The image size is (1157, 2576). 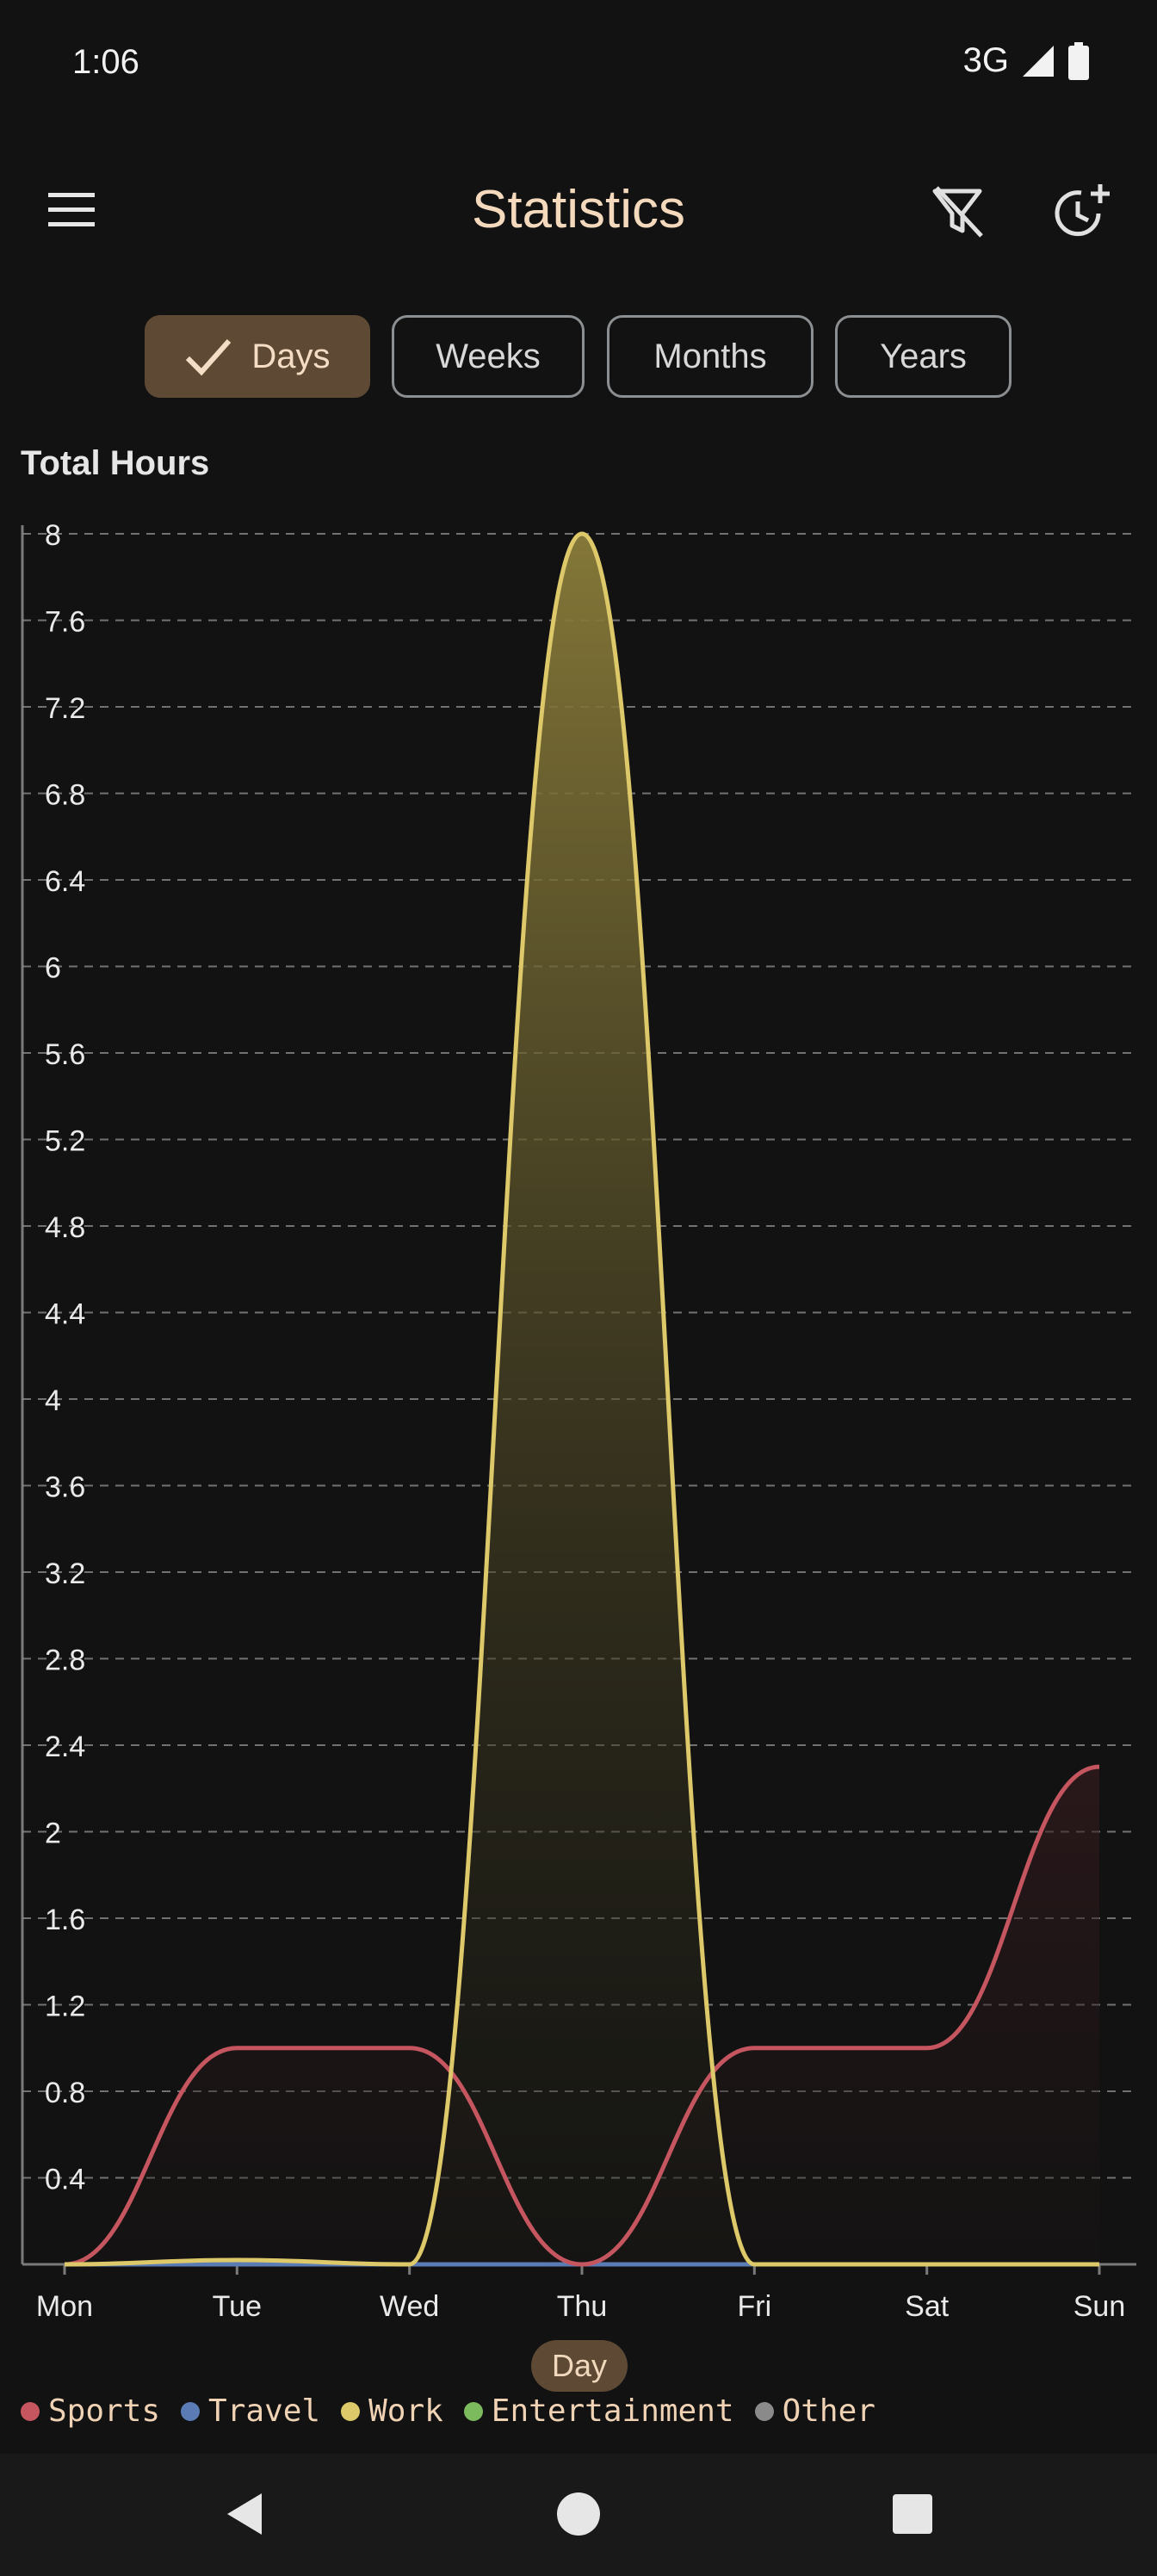 I want to click on navigation-bar, so click(x=579, y=2515).